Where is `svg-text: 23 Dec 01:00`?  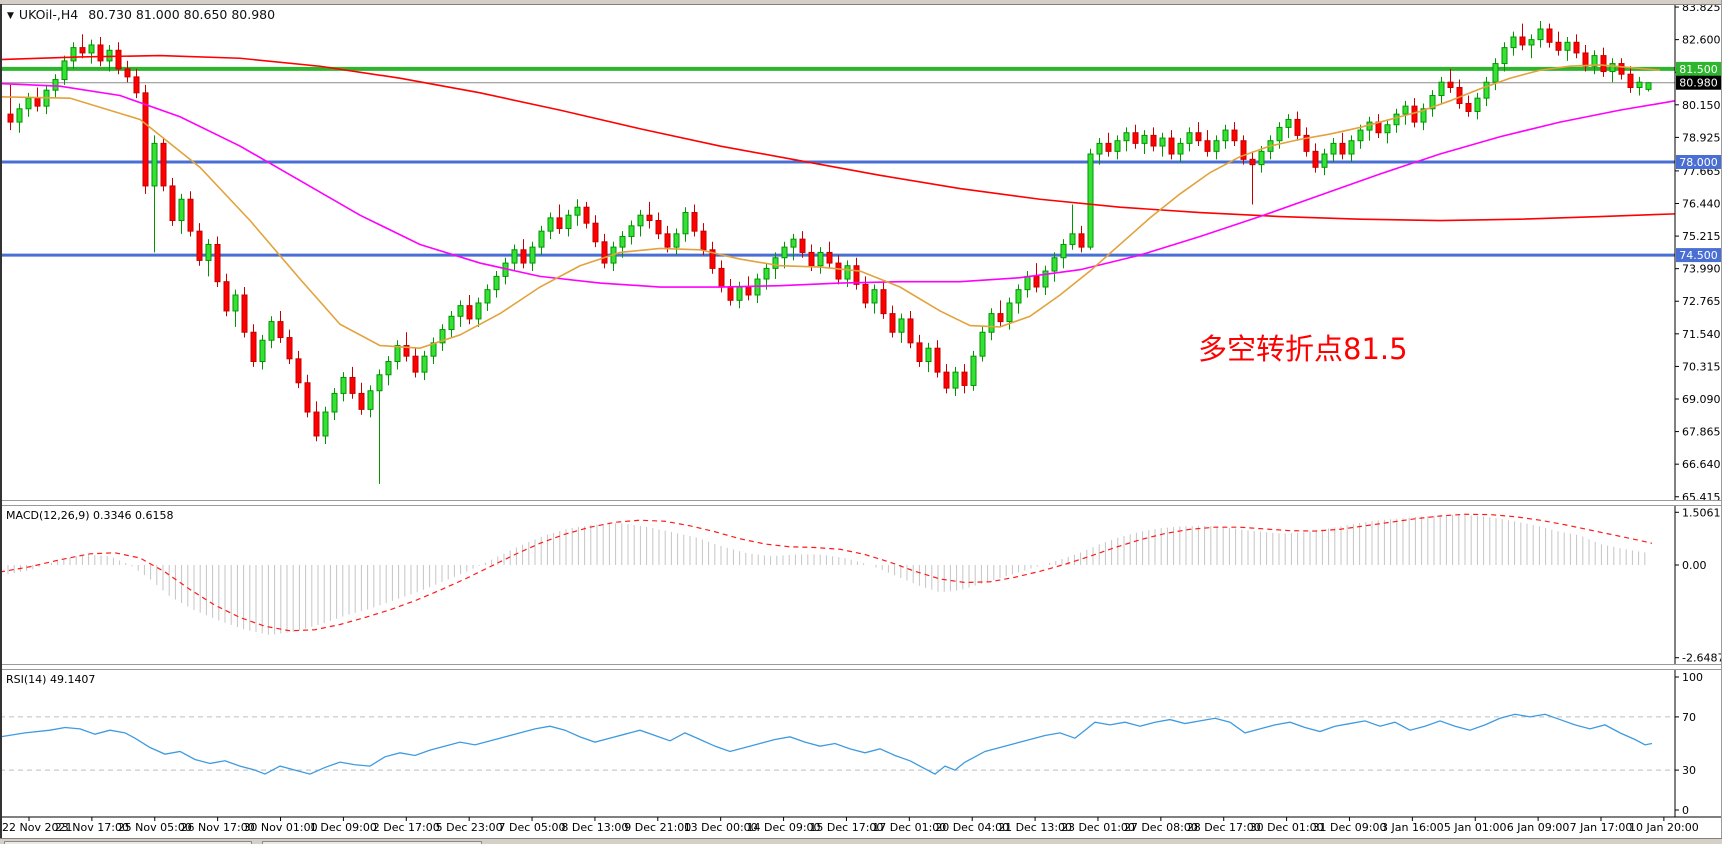
svg-text: 23 Dec 01:00 is located at coordinates (1098, 827).